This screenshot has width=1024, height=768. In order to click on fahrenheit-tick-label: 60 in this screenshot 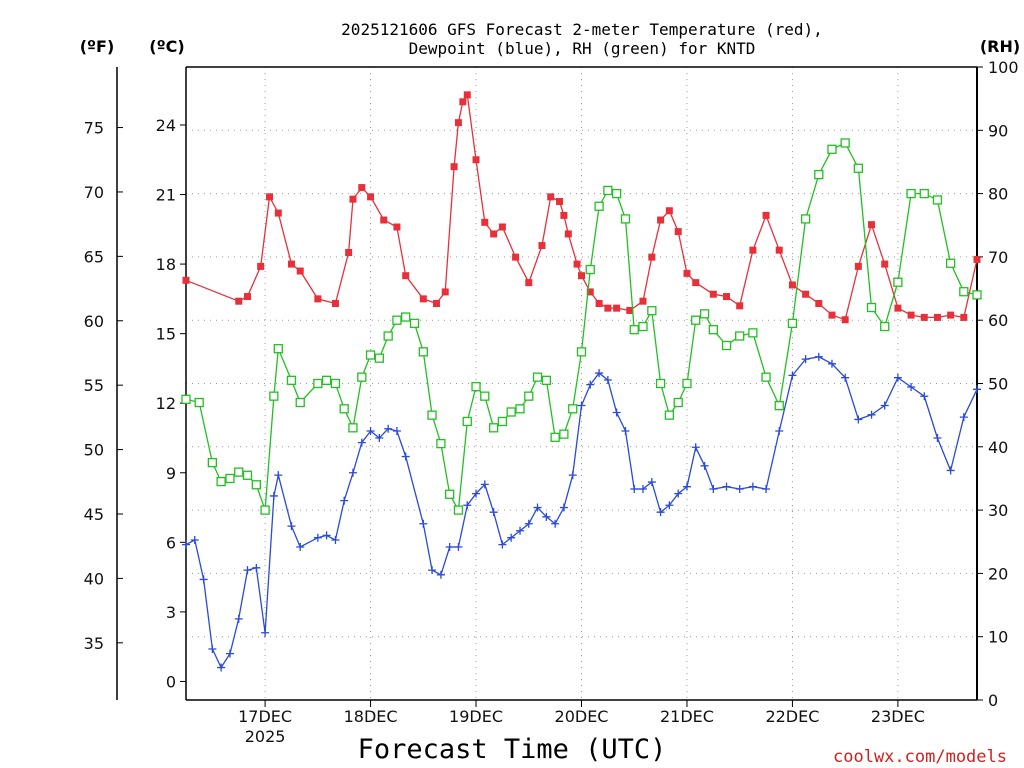, I will do `click(94, 321)`.